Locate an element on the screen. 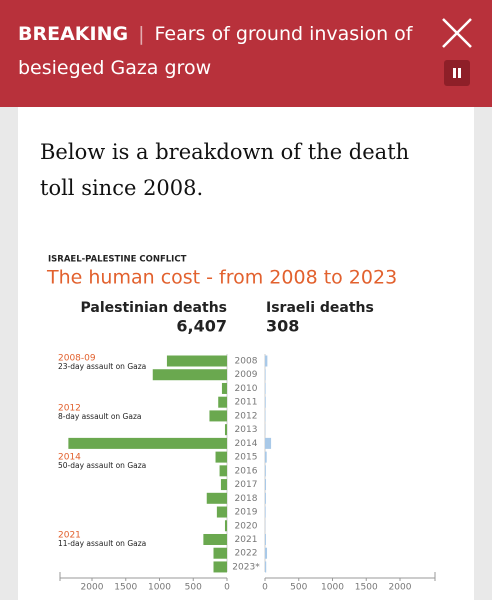 The width and height of the screenshot is (492, 600). annotation-text: 50-day assault on Gaza is located at coordinates (102, 465).